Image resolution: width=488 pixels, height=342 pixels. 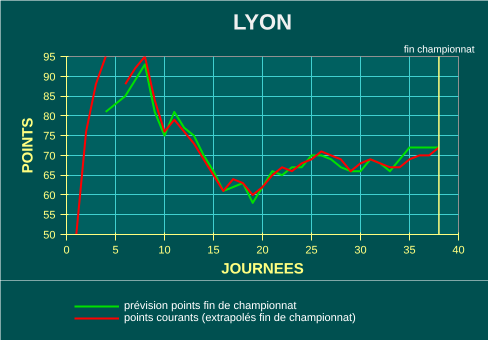 I want to click on x-tick-label: 40, so click(x=458, y=250).